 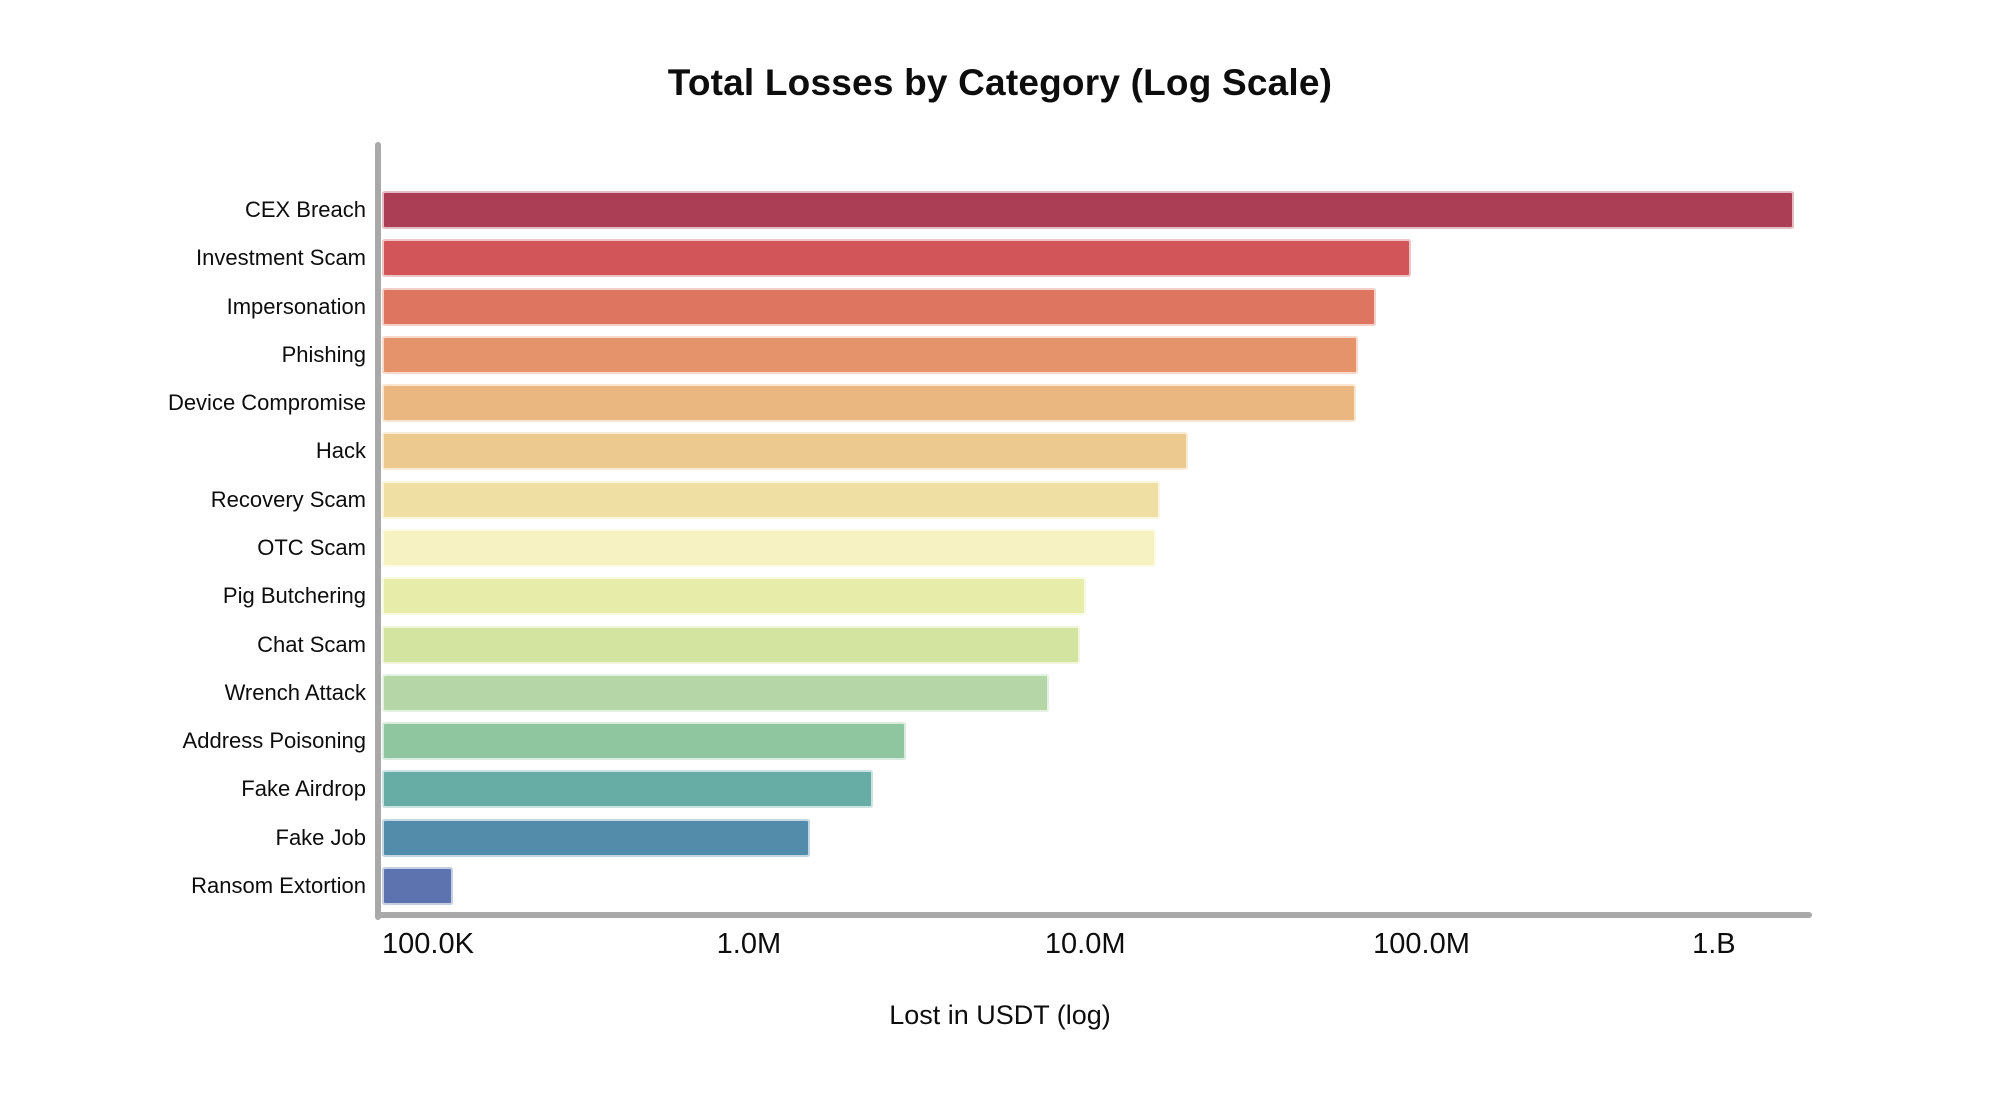 What do you see at coordinates (311, 644) in the screenshot?
I see `y-tick-label: Chat Scam` at bounding box center [311, 644].